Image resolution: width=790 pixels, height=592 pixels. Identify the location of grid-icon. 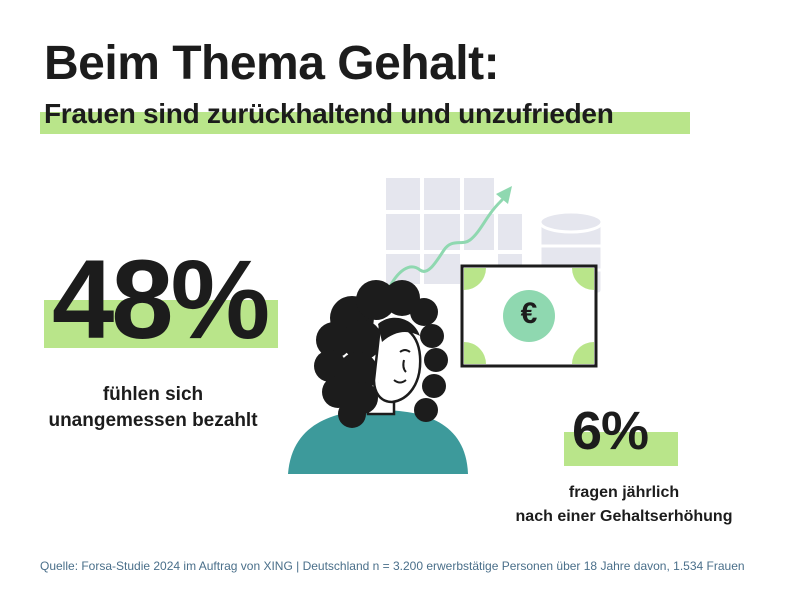
(454, 231).